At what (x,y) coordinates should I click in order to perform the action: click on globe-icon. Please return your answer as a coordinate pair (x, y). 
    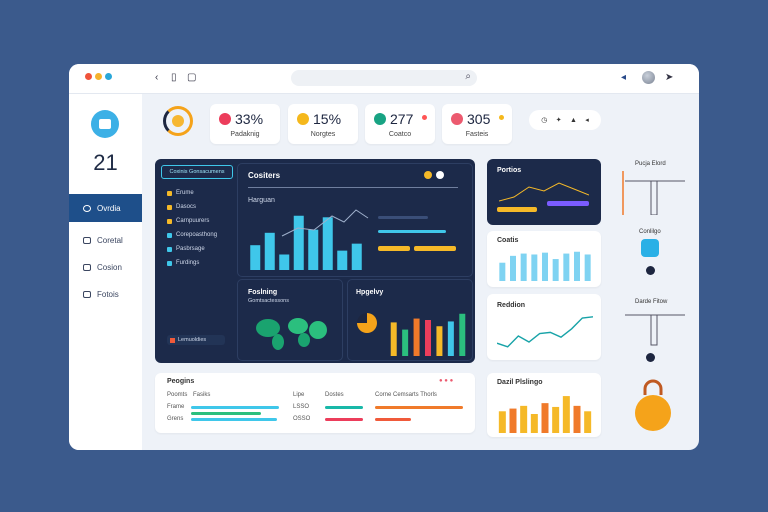
    Looking at the image, I should click on (87, 208).